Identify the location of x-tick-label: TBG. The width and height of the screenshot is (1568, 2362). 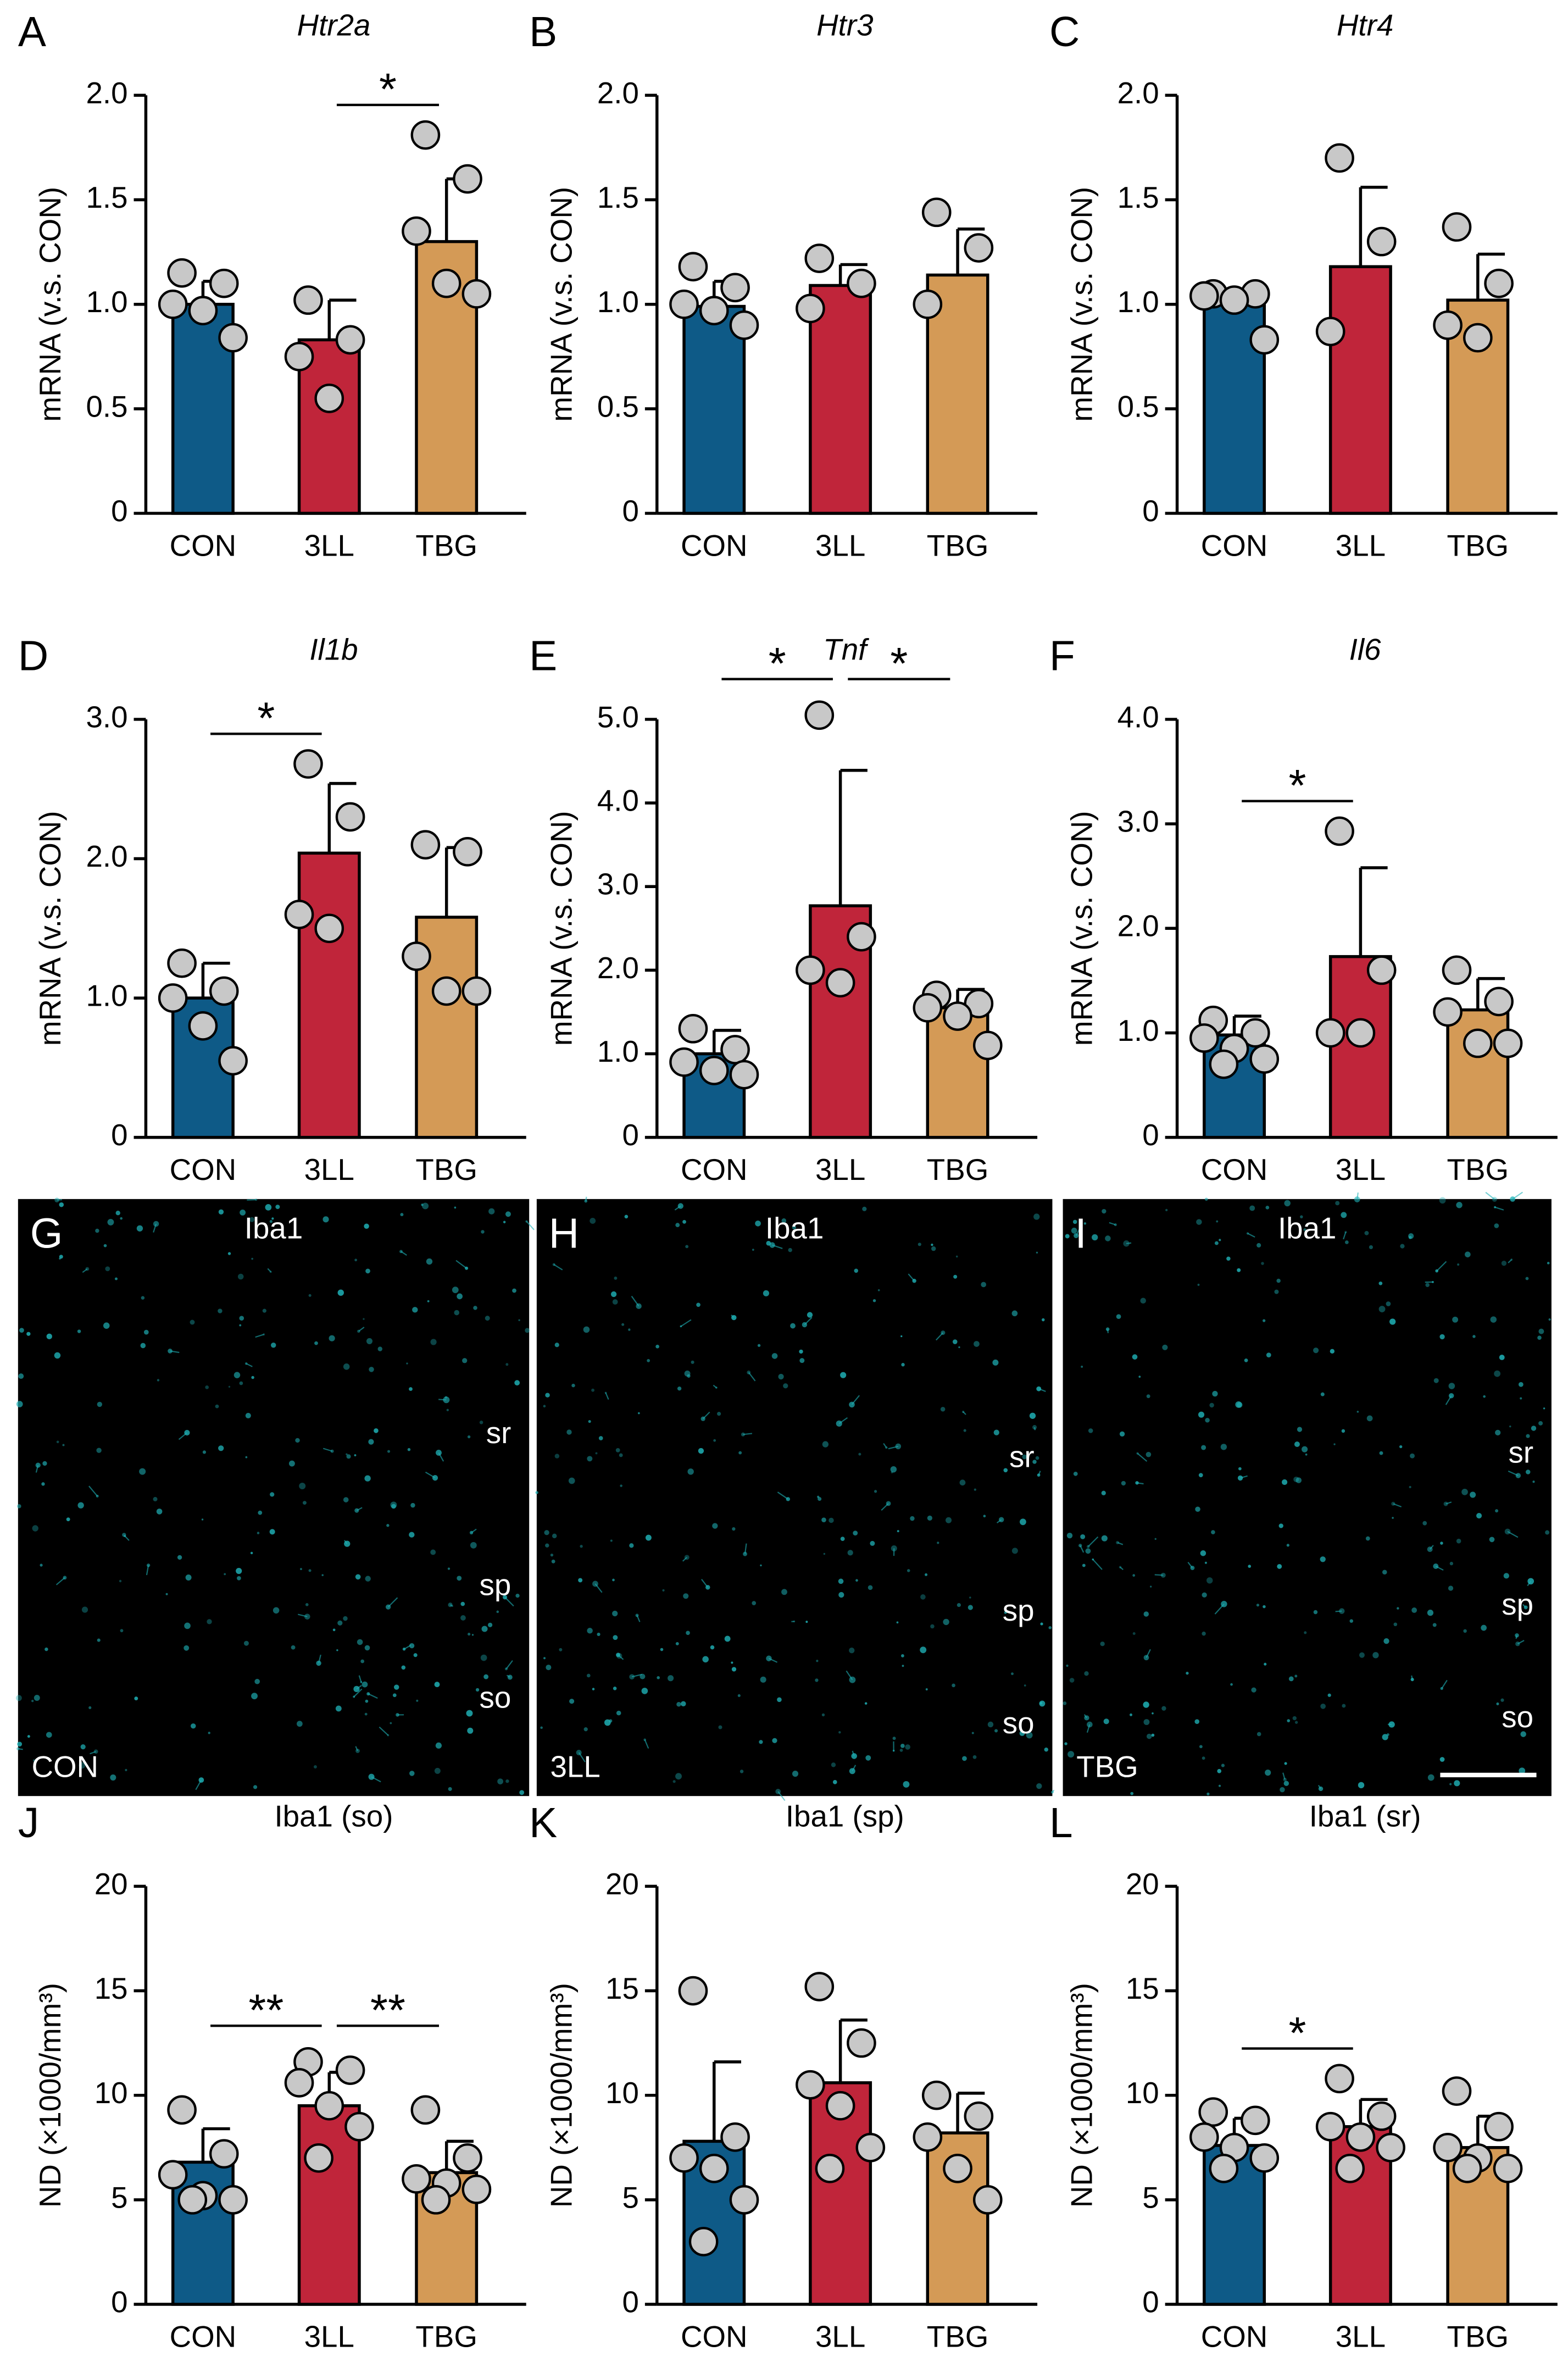
(957, 1169).